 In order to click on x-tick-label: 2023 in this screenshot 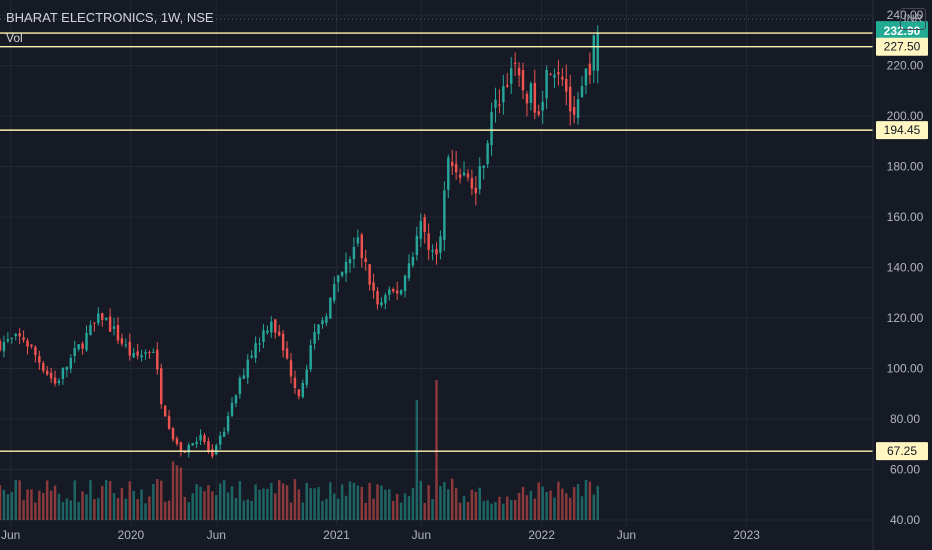, I will do `click(746, 535)`.